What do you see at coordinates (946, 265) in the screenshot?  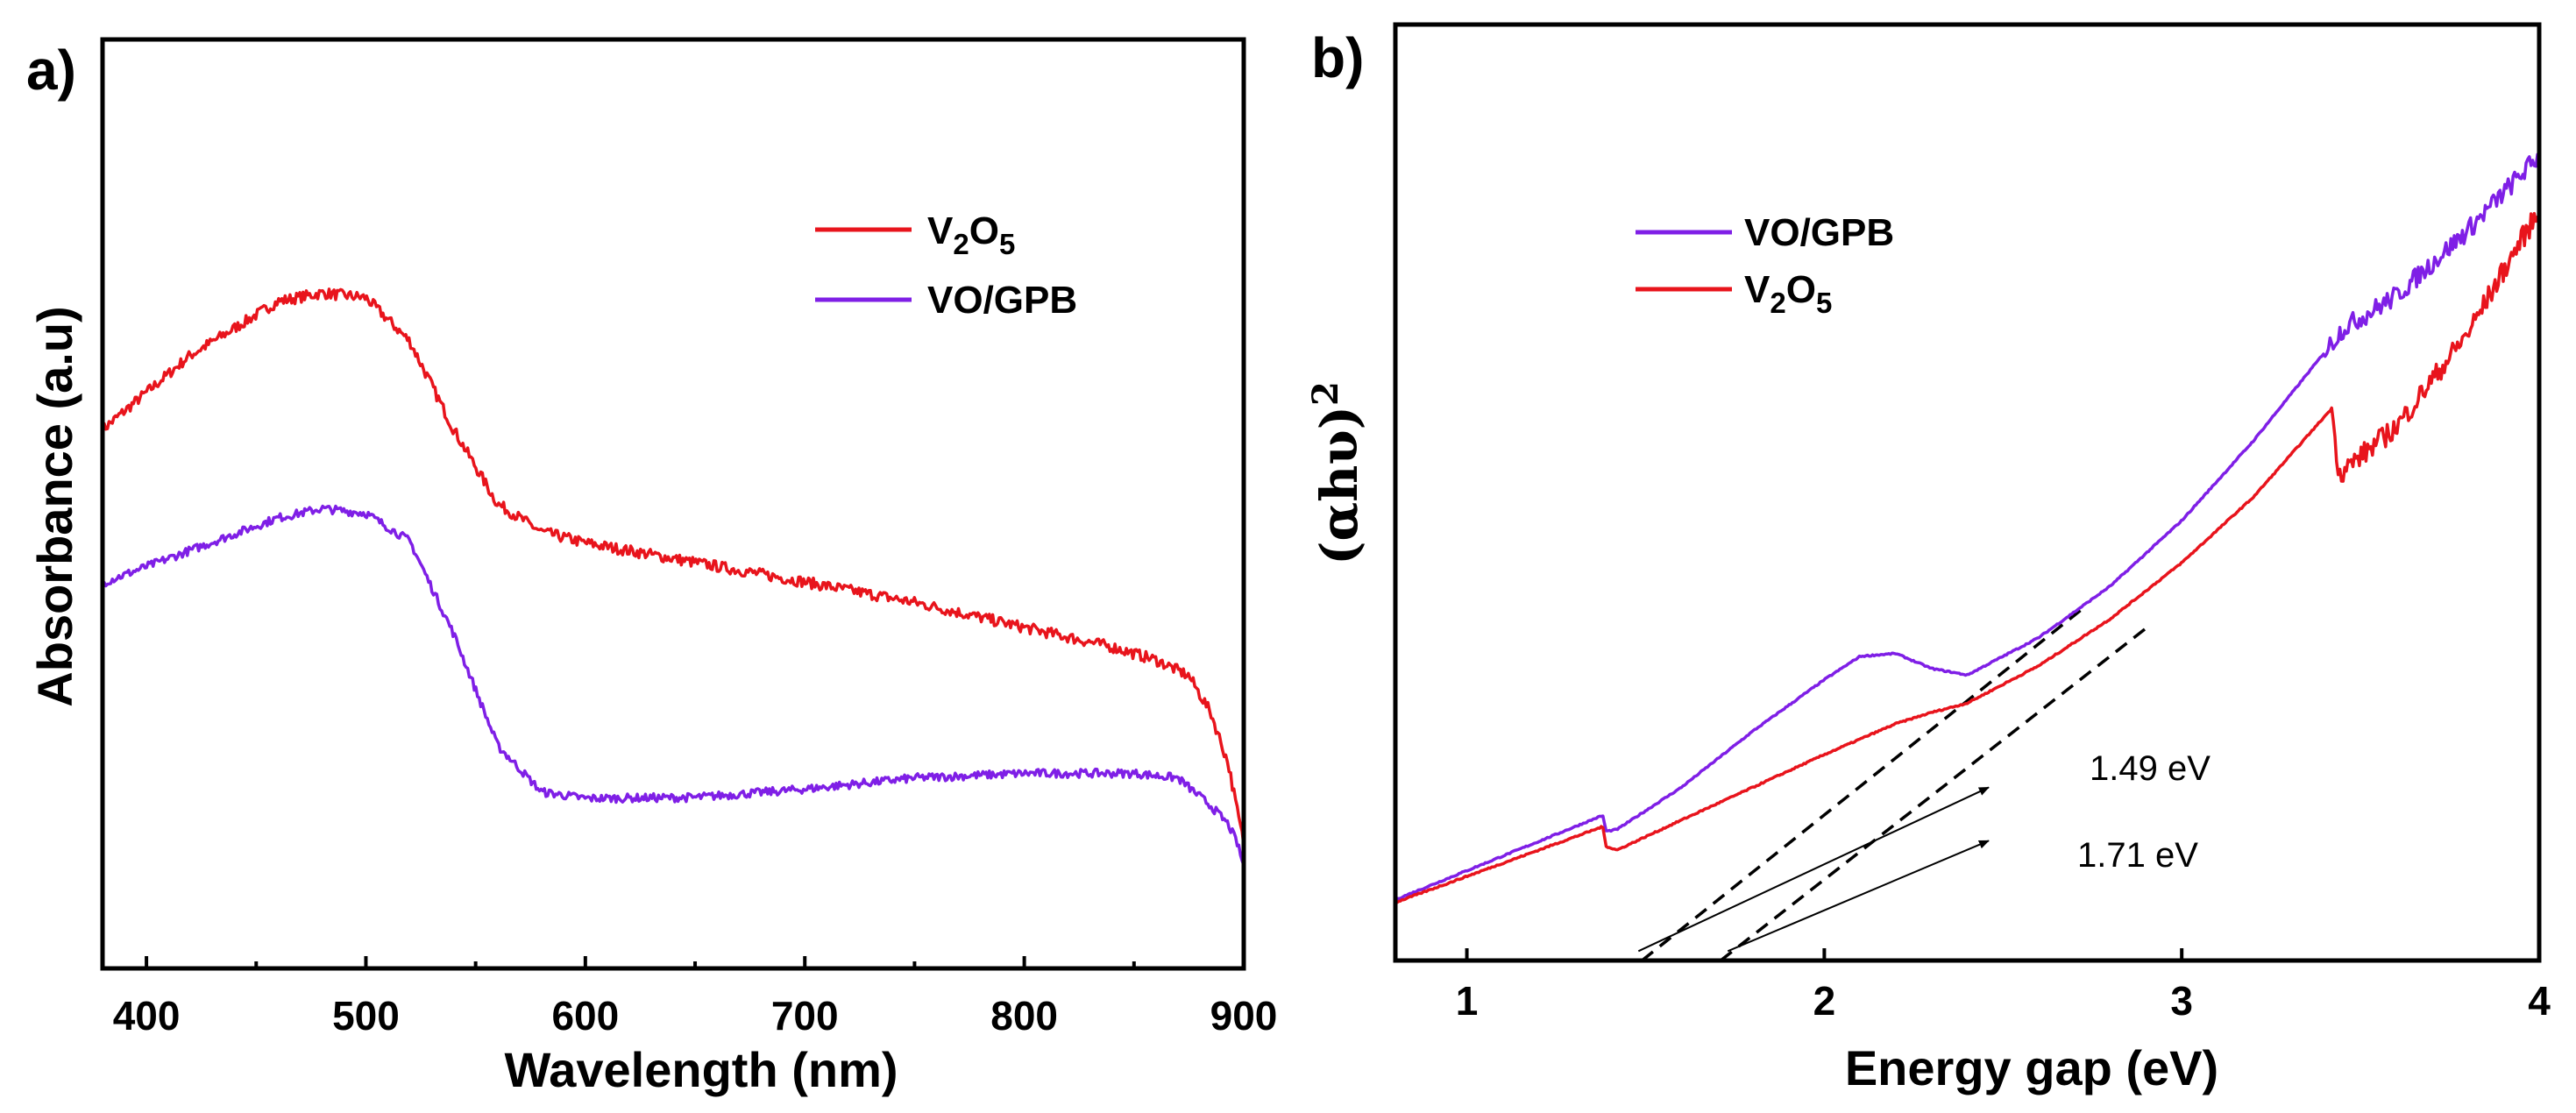 I see `panel-a-legend: V2O5 VO/GPB` at bounding box center [946, 265].